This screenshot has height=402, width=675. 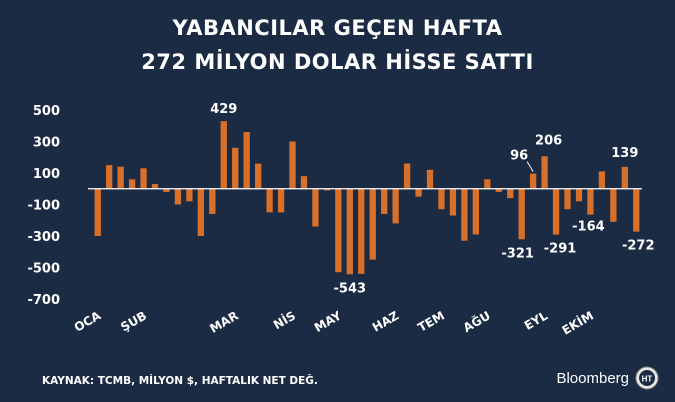 What do you see at coordinates (223, 321) in the screenshot?
I see `x-month-label: MAR` at bounding box center [223, 321].